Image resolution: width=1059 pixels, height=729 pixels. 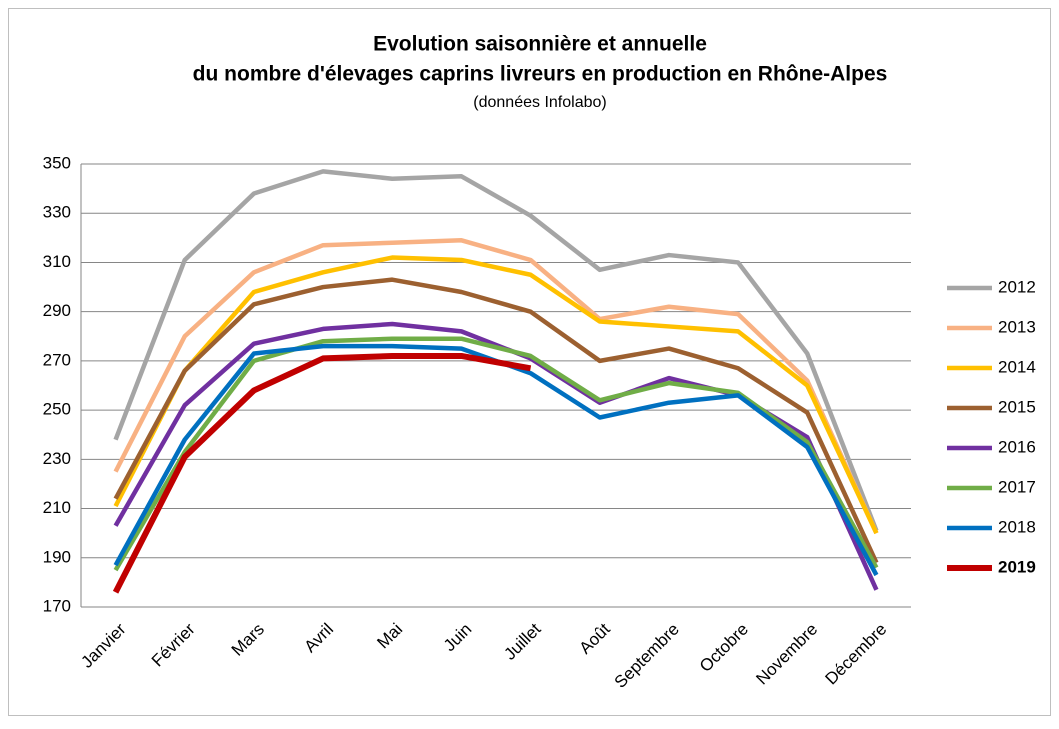 I want to click on legend-label: 2018, so click(x=1017, y=526).